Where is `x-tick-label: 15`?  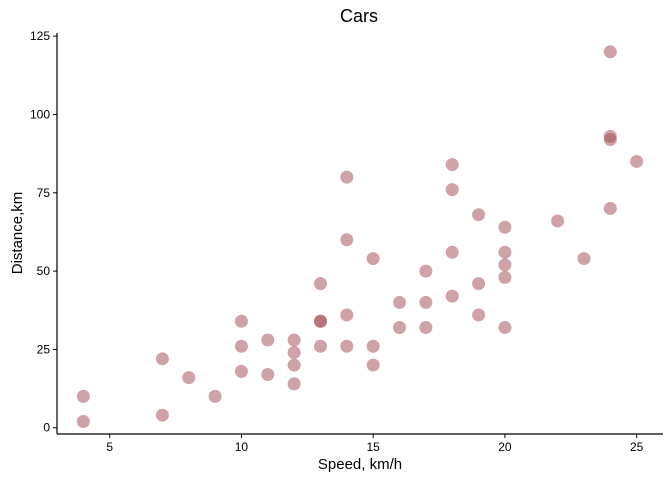 x-tick-label: 15 is located at coordinates (373, 447).